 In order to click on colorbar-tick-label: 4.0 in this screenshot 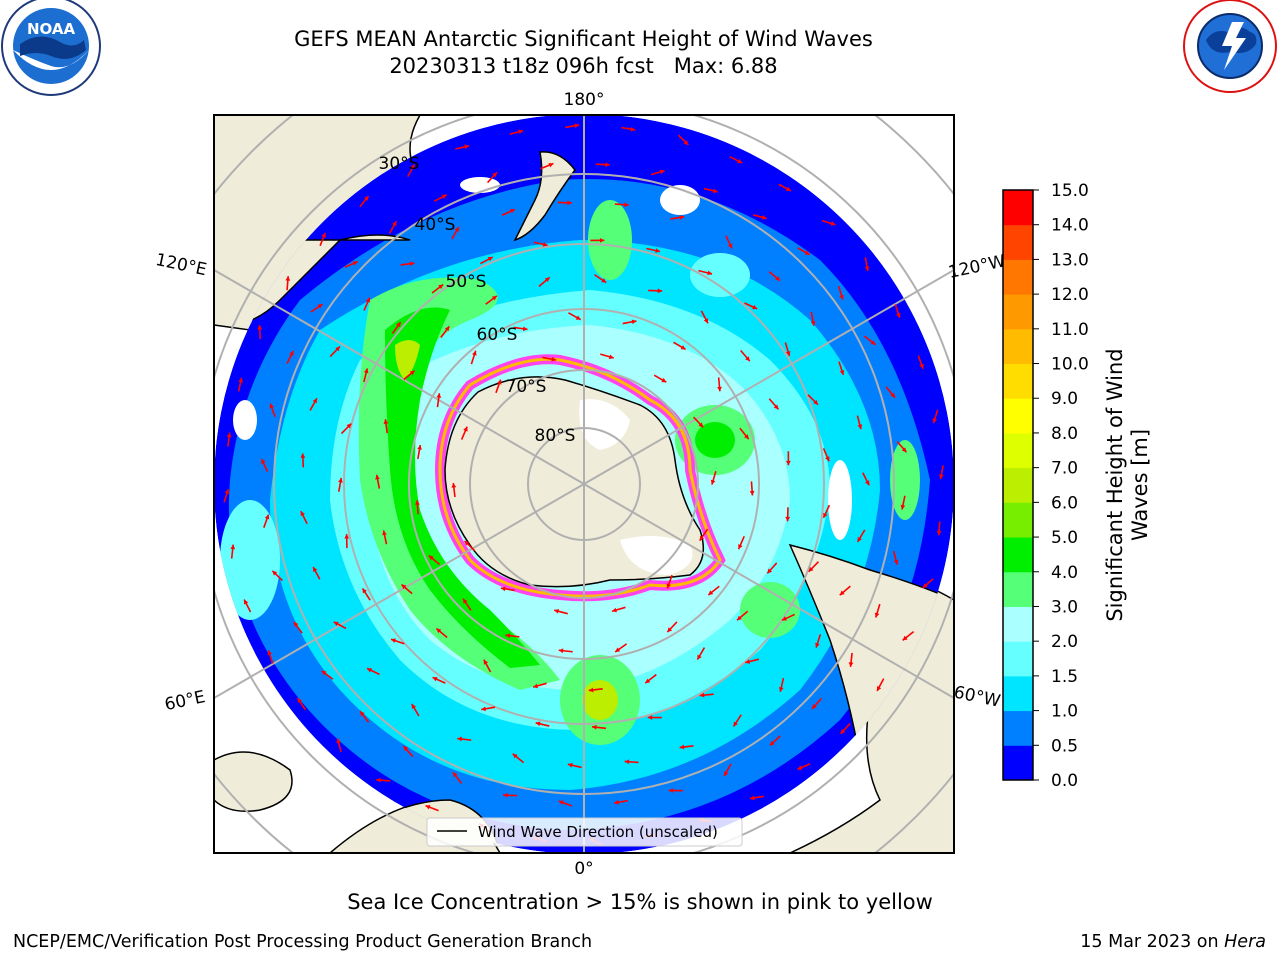, I will do `click(1064, 573)`.